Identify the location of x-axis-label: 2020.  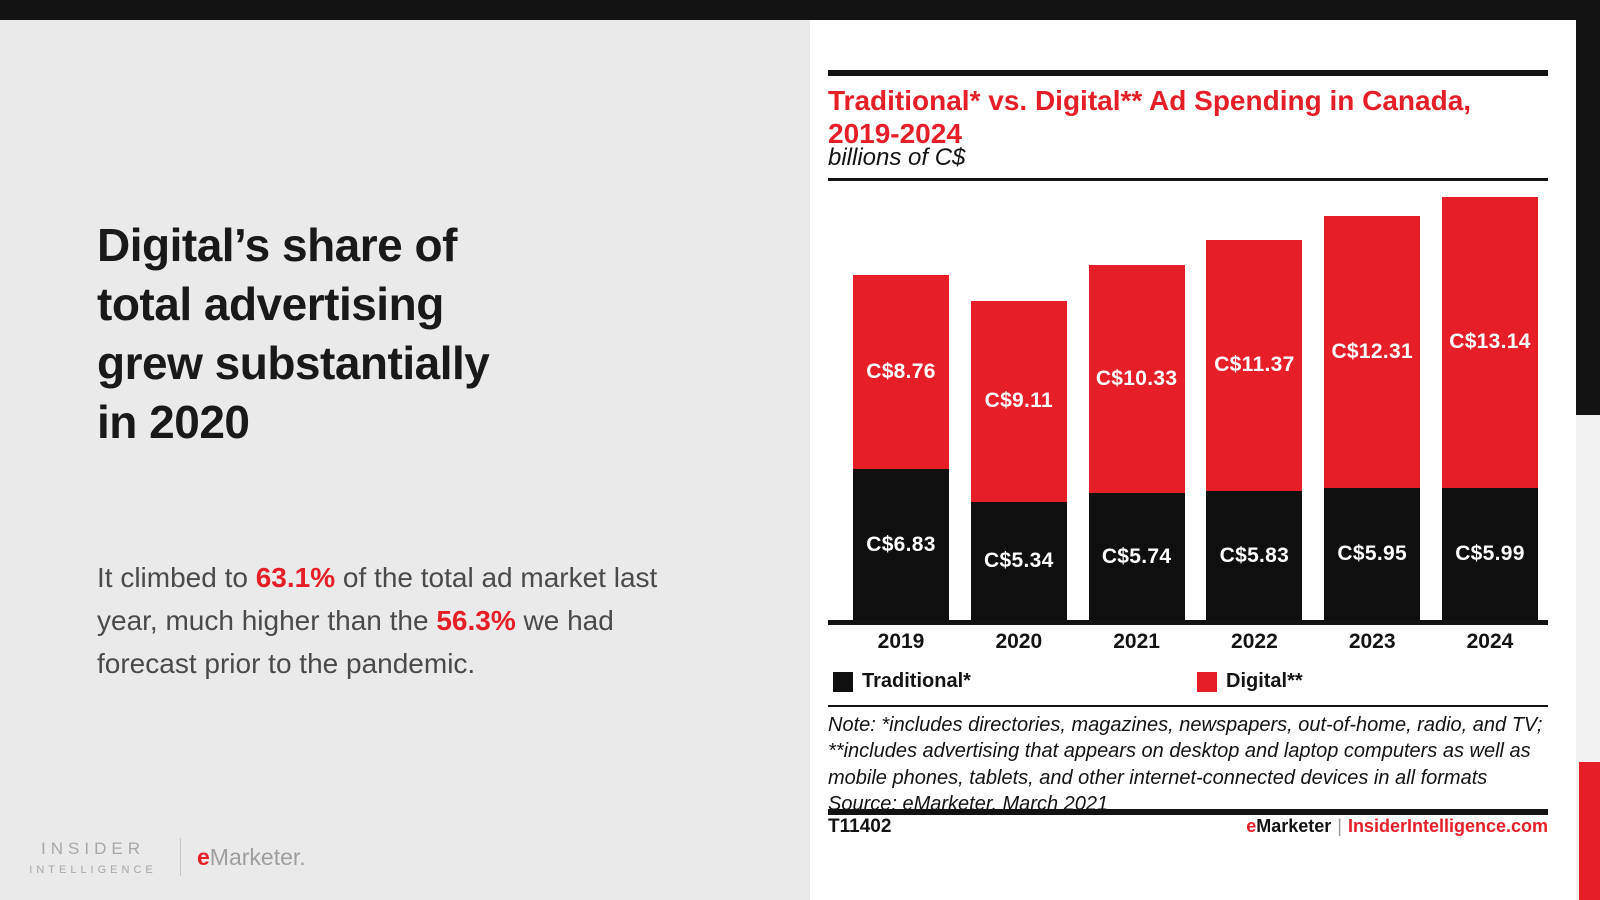
(1019, 641).